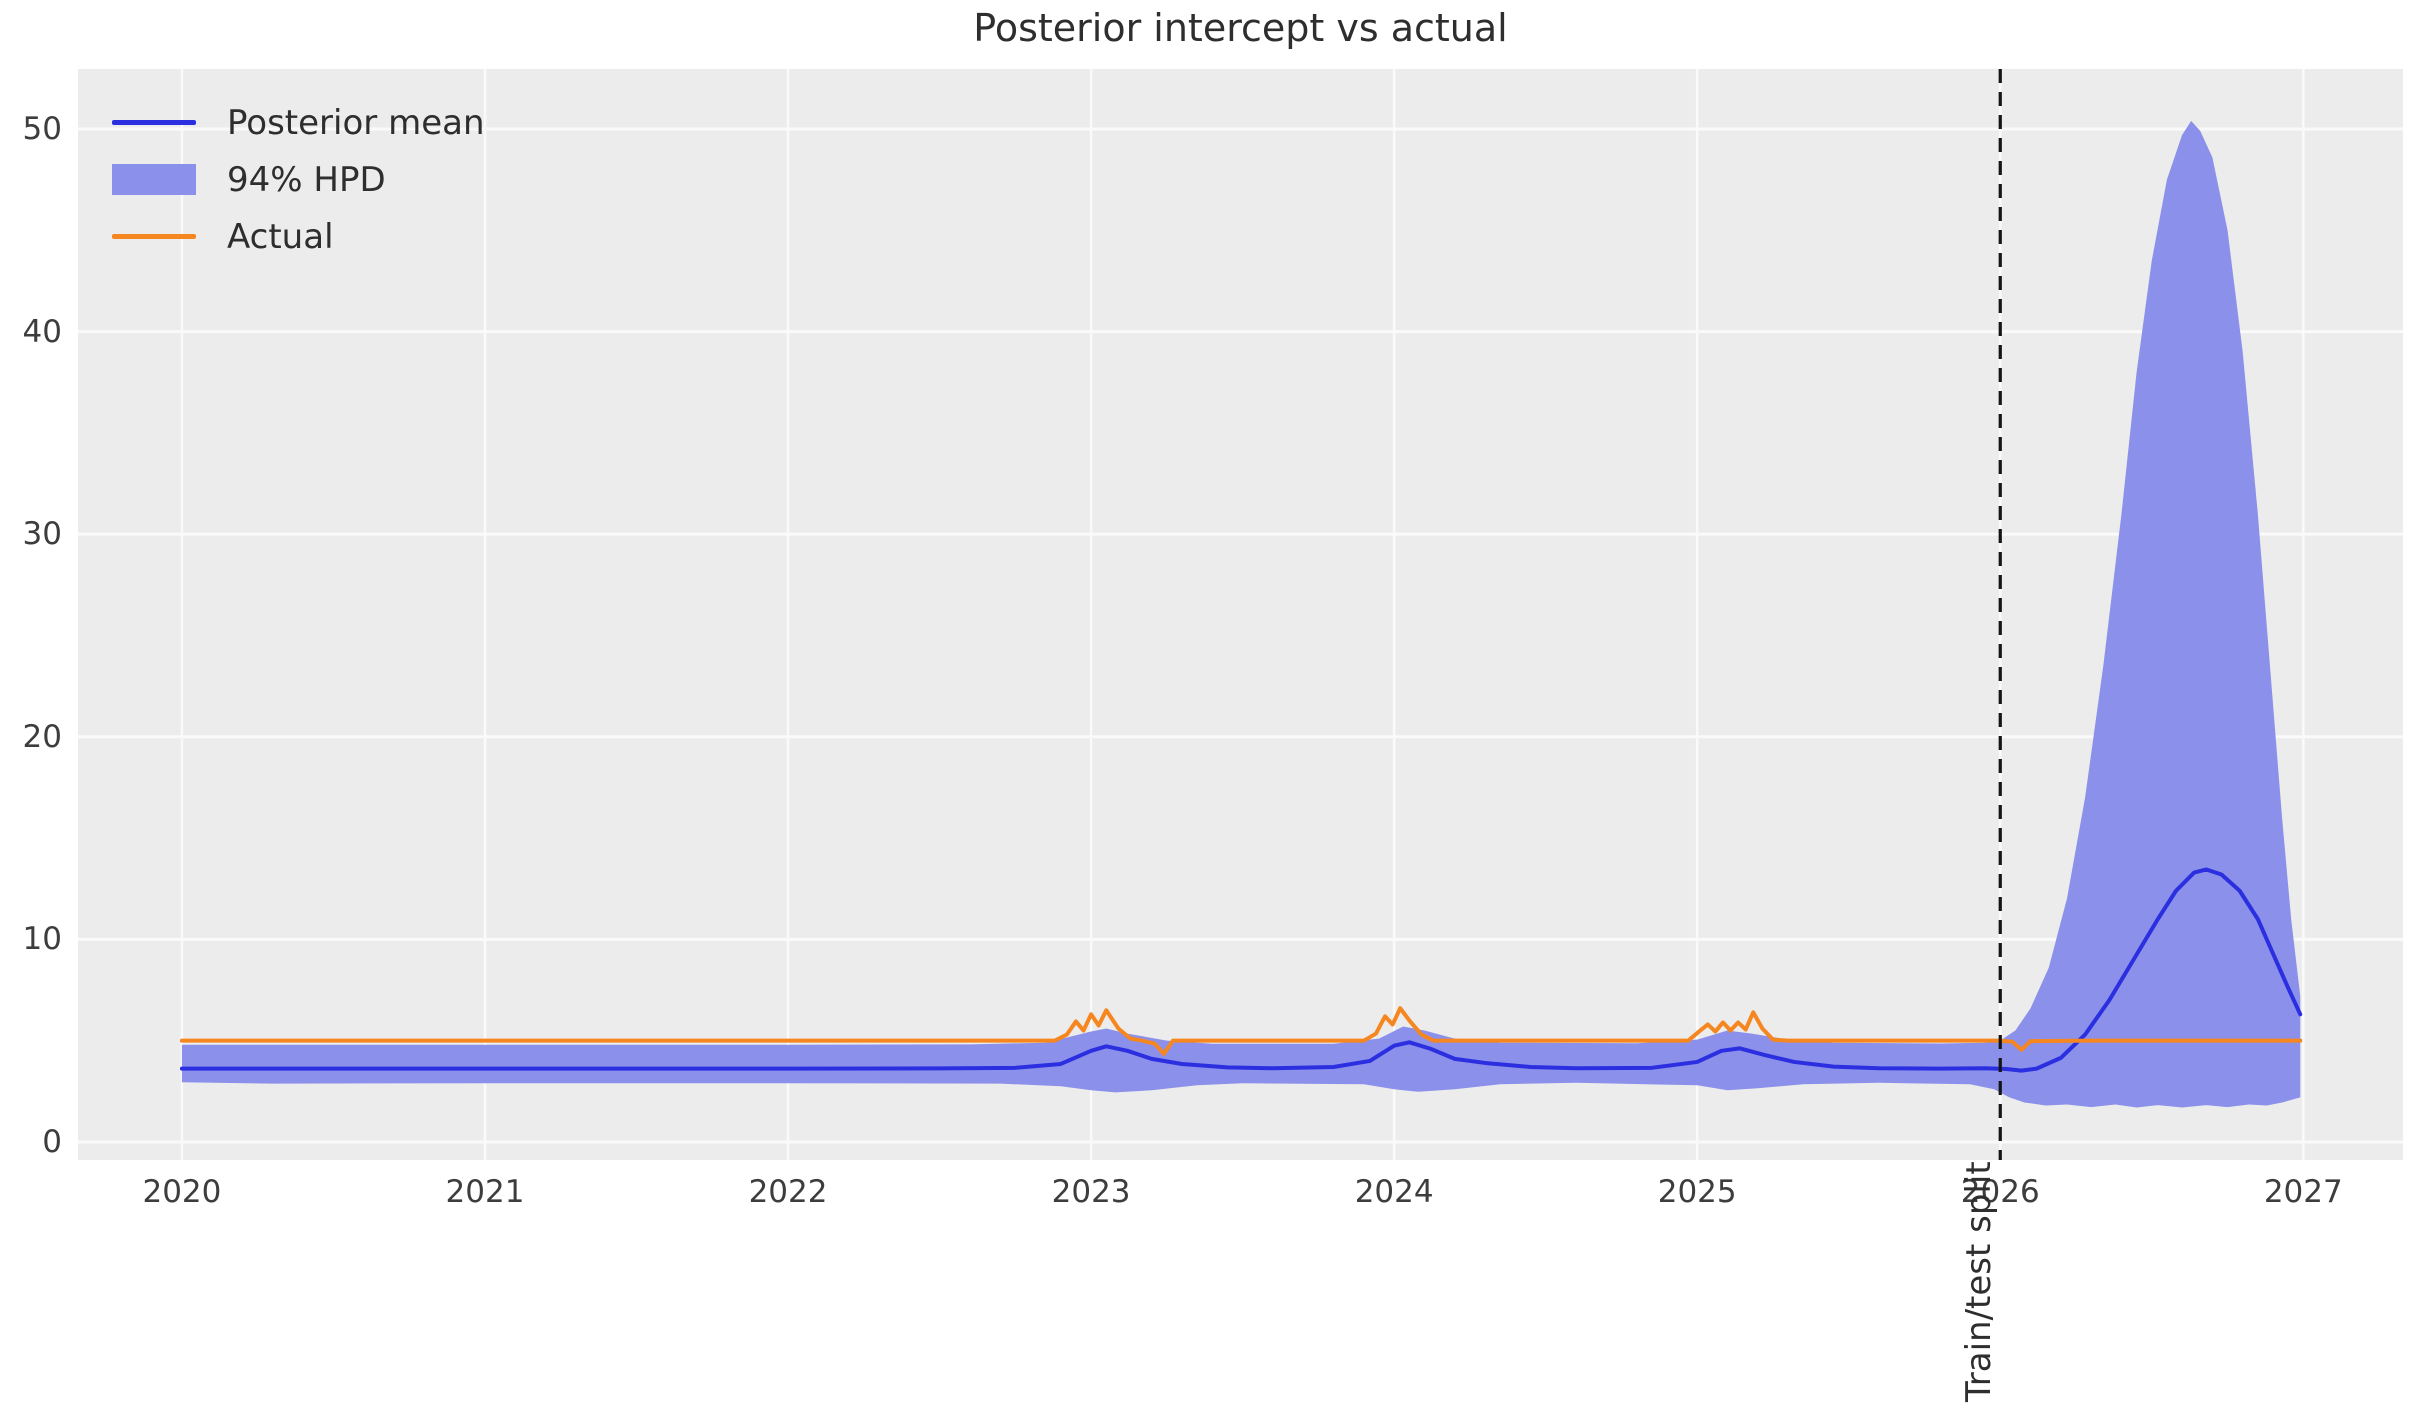 This screenshot has height=1423, width=2423. What do you see at coordinates (154, 122) in the screenshot?
I see `posterior-mean-line-swatch` at bounding box center [154, 122].